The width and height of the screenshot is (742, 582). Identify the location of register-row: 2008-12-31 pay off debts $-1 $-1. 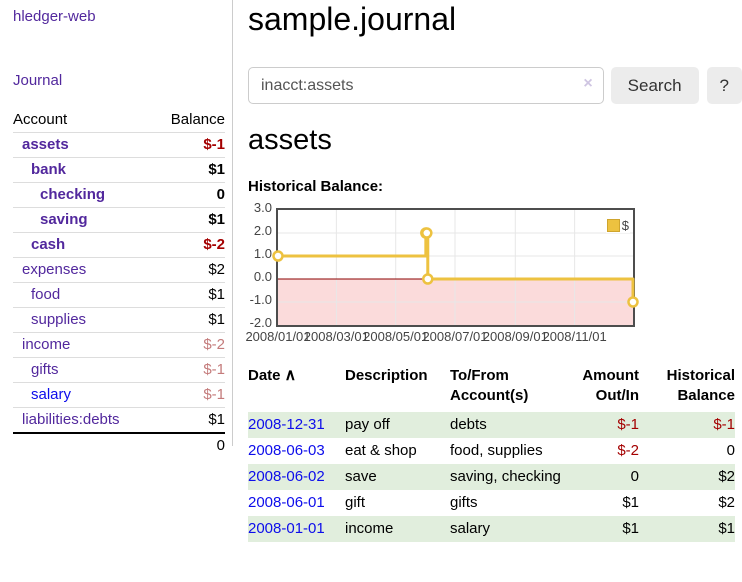
(491, 425).